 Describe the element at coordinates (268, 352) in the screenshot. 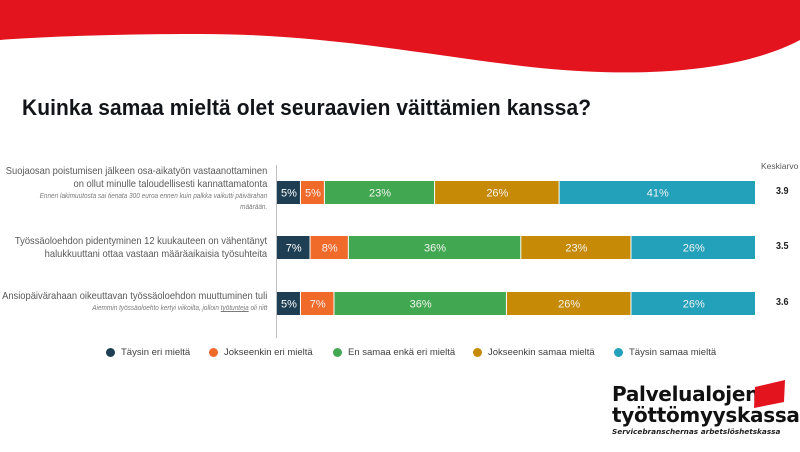

I see `legend-label: Jokseenkin eri mieltä` at that location.